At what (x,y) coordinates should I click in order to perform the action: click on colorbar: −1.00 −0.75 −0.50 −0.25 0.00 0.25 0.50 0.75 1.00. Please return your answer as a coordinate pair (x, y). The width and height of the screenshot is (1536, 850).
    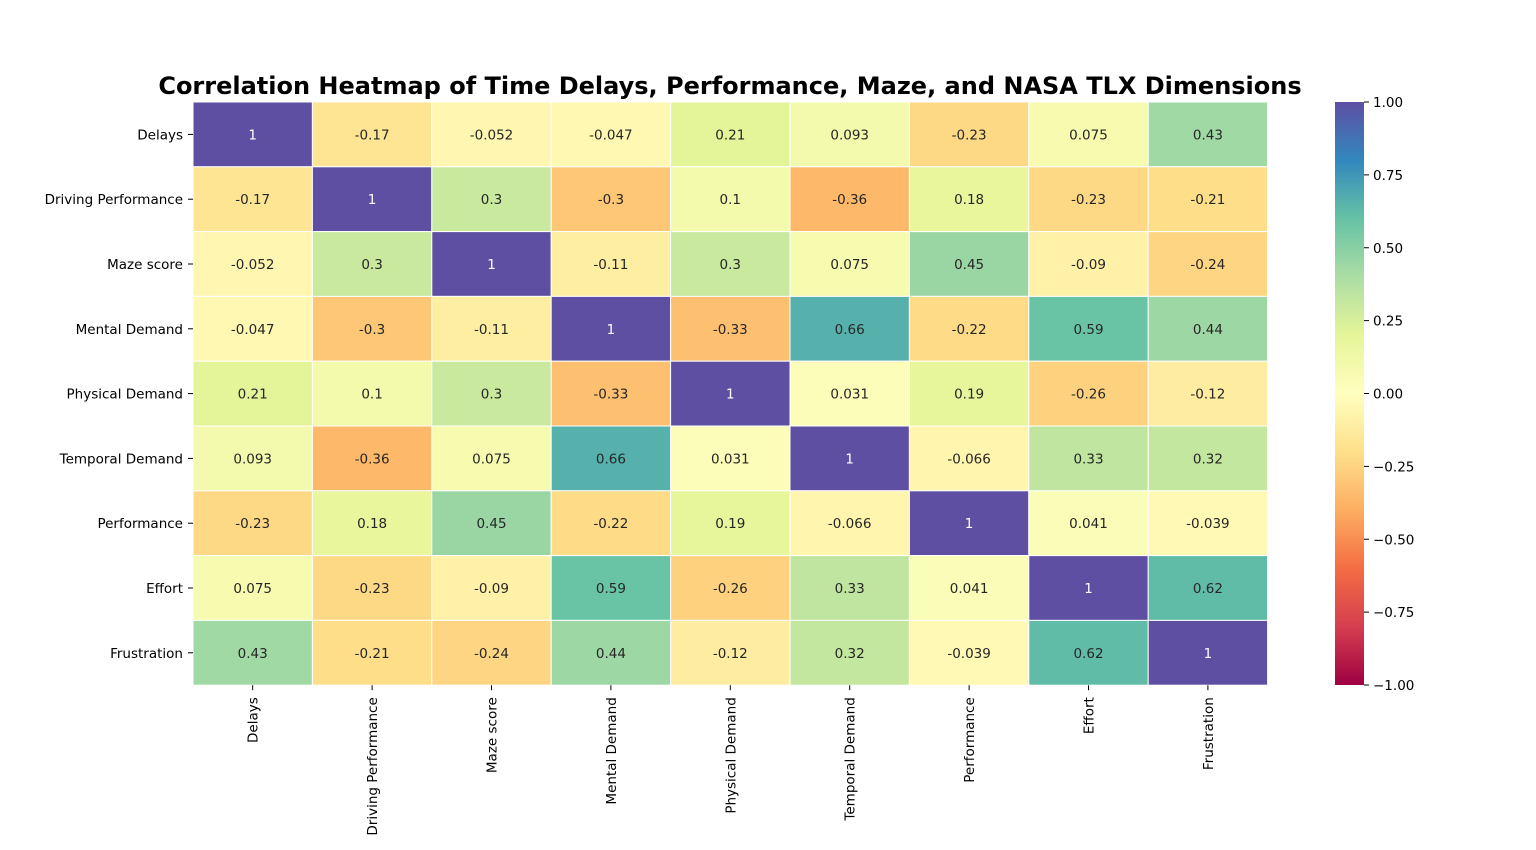
    Looking at the image, I should click on (1374, 394).